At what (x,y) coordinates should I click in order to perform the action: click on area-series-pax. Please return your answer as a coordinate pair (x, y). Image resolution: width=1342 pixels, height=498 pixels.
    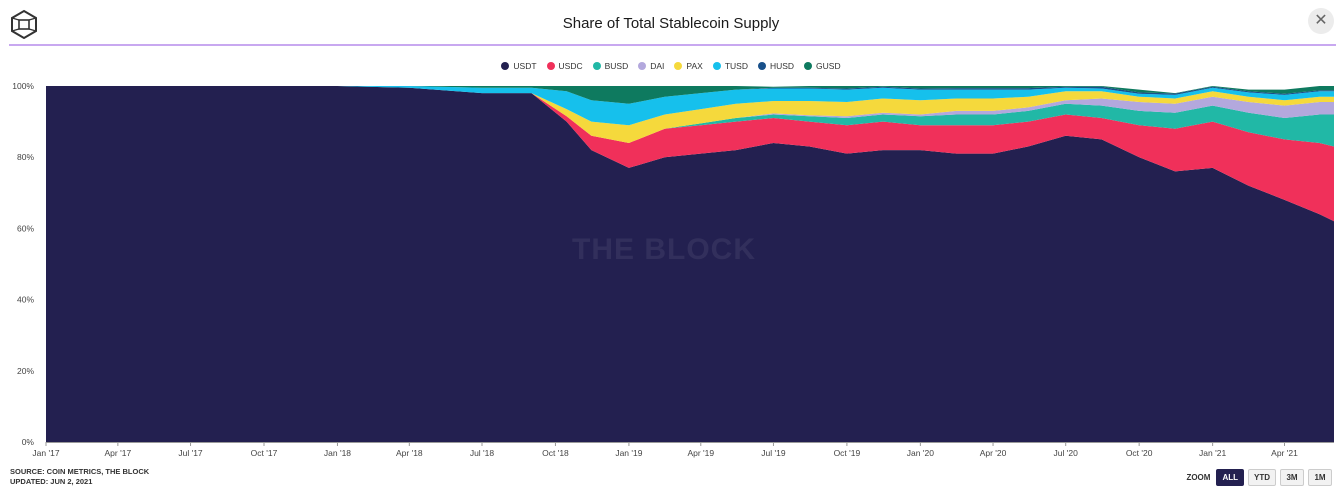
    Looking at the image, I should click on (690, 114).